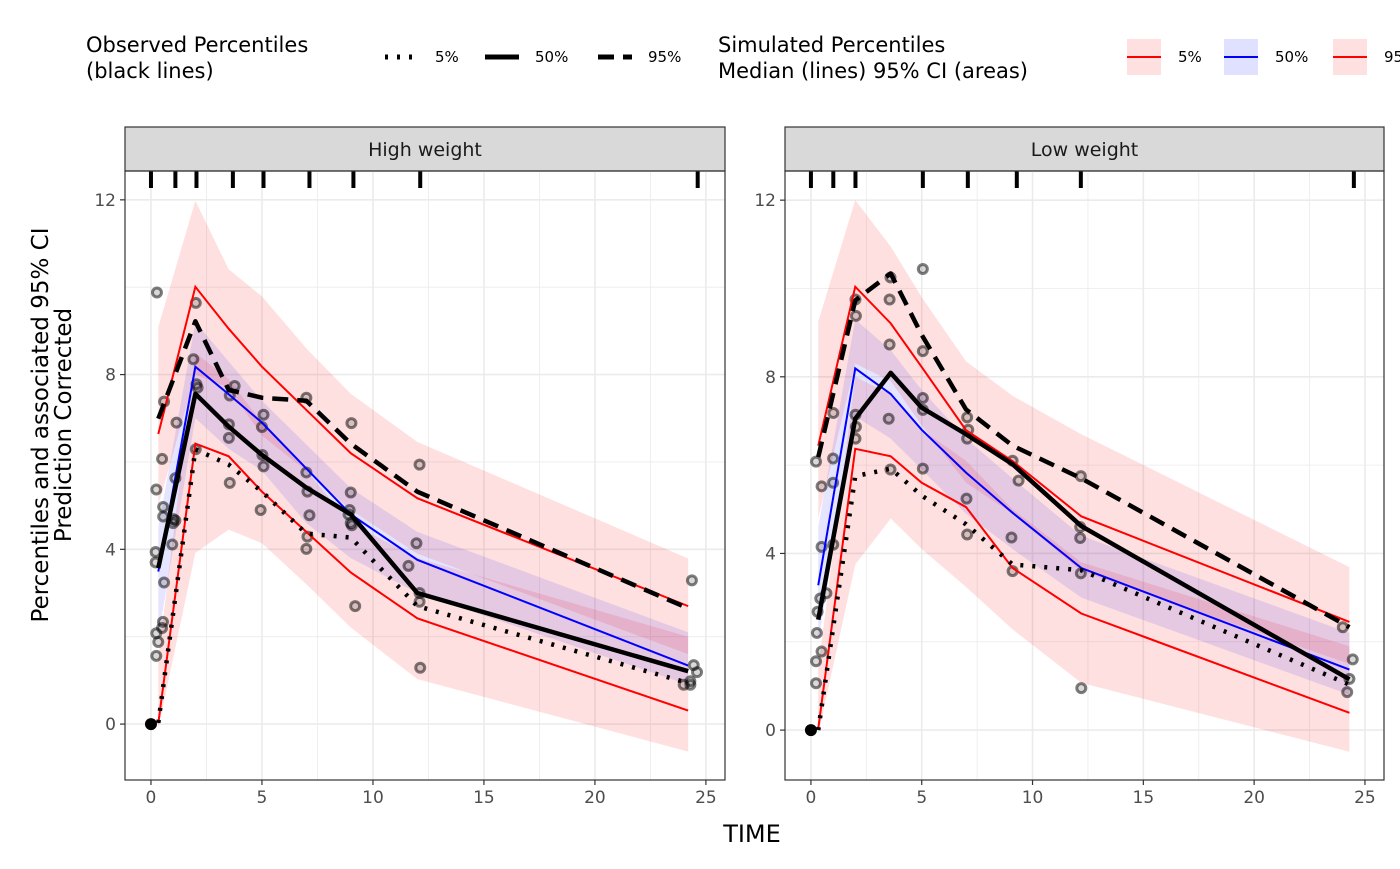  I want to click on x-tick-label: 15, so click(1144, 798).